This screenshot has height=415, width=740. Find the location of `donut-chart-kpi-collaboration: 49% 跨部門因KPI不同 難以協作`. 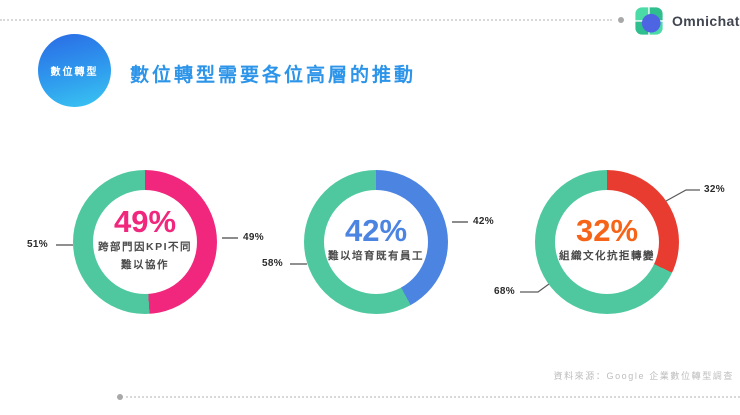

donut-chart-kpi-collaboration: 49% 跨部門因KPI不同 難以協作 is located at coordinates (145, 242).